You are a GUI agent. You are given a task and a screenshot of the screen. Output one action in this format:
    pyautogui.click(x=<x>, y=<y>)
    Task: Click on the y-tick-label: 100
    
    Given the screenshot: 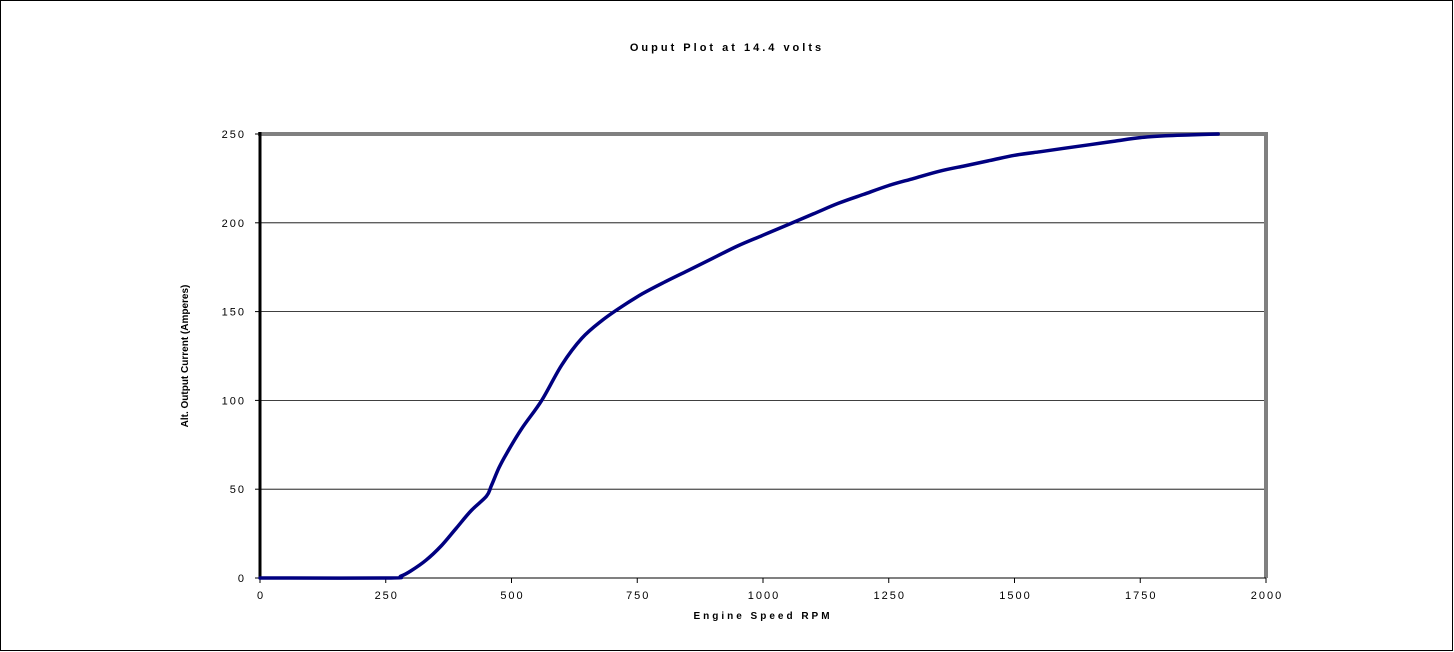 What is the action you would take?
    pyautogui.click(x=234, y=401)
    